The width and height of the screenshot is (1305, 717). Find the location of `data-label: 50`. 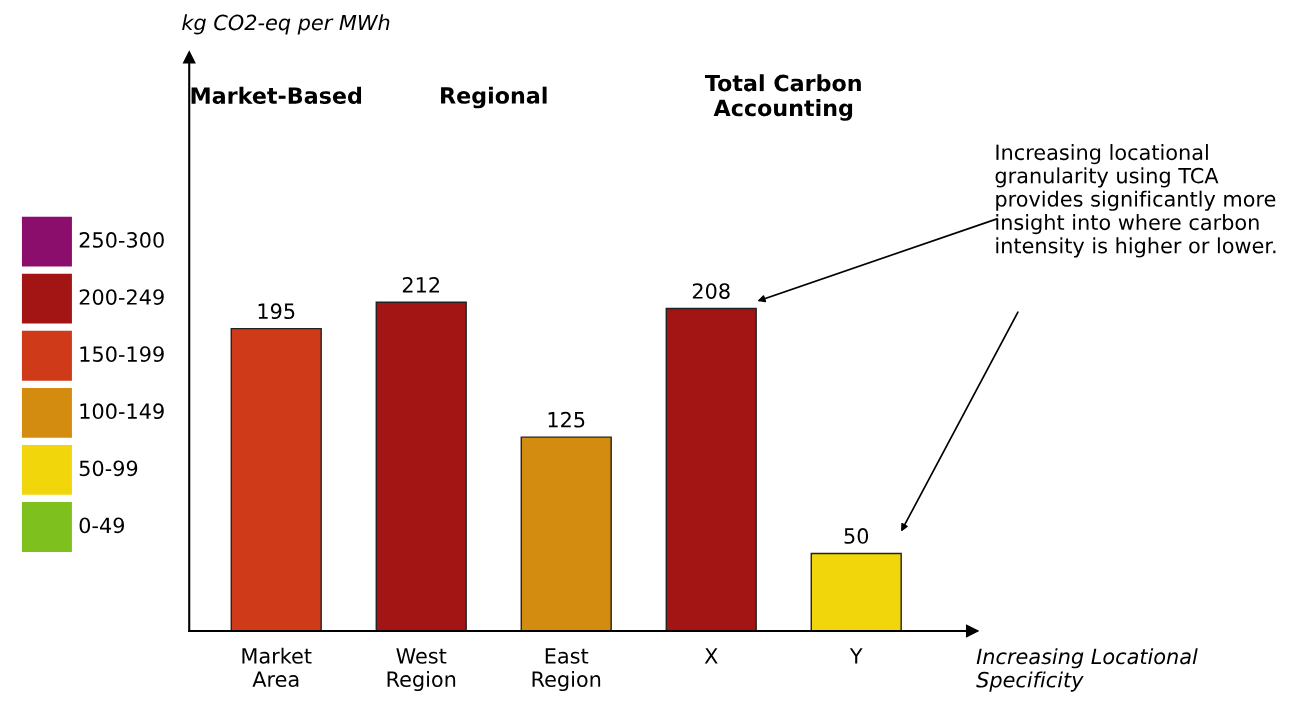

data-label: 50 is located at coordinates (856, 536).